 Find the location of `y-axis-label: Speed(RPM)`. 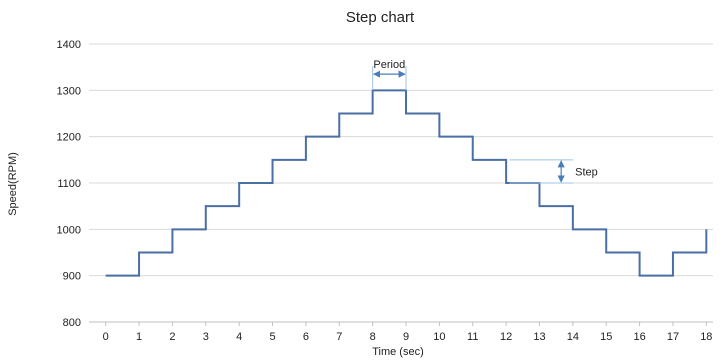

y-axis-label: Speed(RPM) is located at coordinates (13, 184).